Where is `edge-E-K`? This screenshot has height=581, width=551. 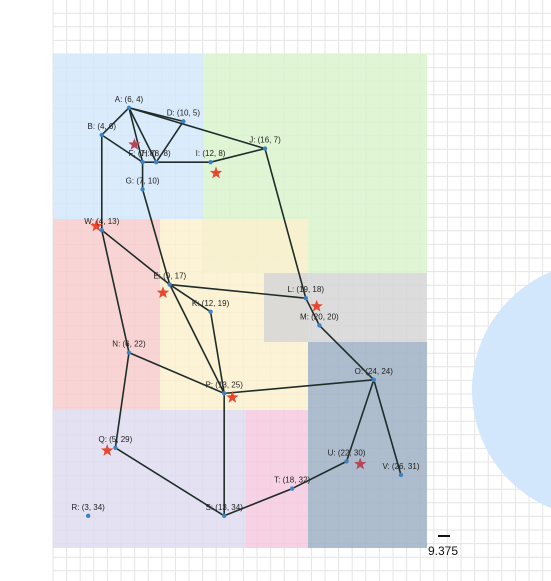
edge-E-K is located at coordinates (190, 298).